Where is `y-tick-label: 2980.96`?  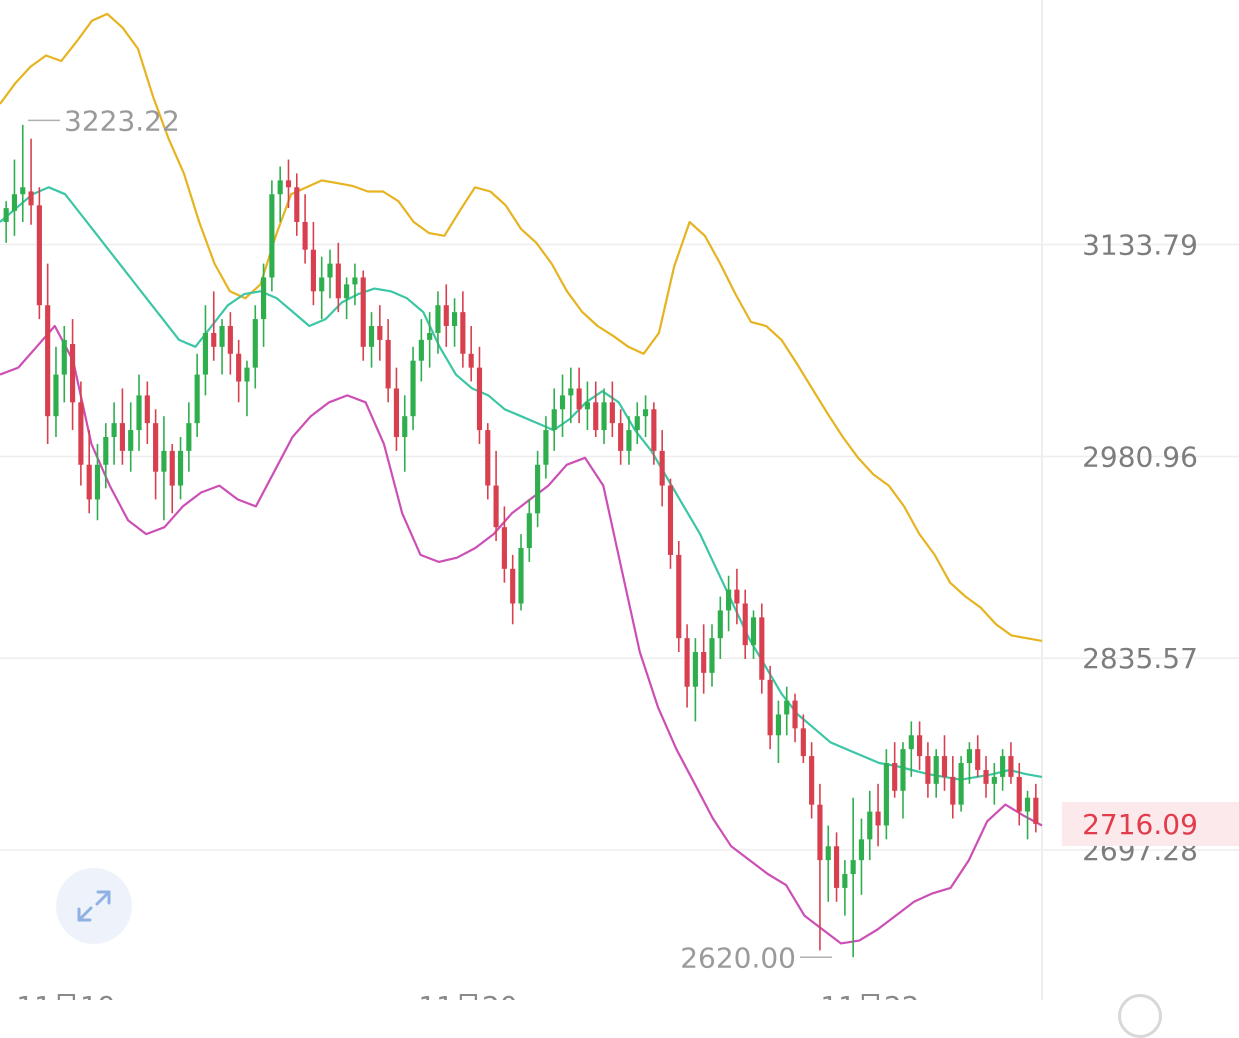
y-tick-label: 2980.96 is located at coordinates (1140, 456).